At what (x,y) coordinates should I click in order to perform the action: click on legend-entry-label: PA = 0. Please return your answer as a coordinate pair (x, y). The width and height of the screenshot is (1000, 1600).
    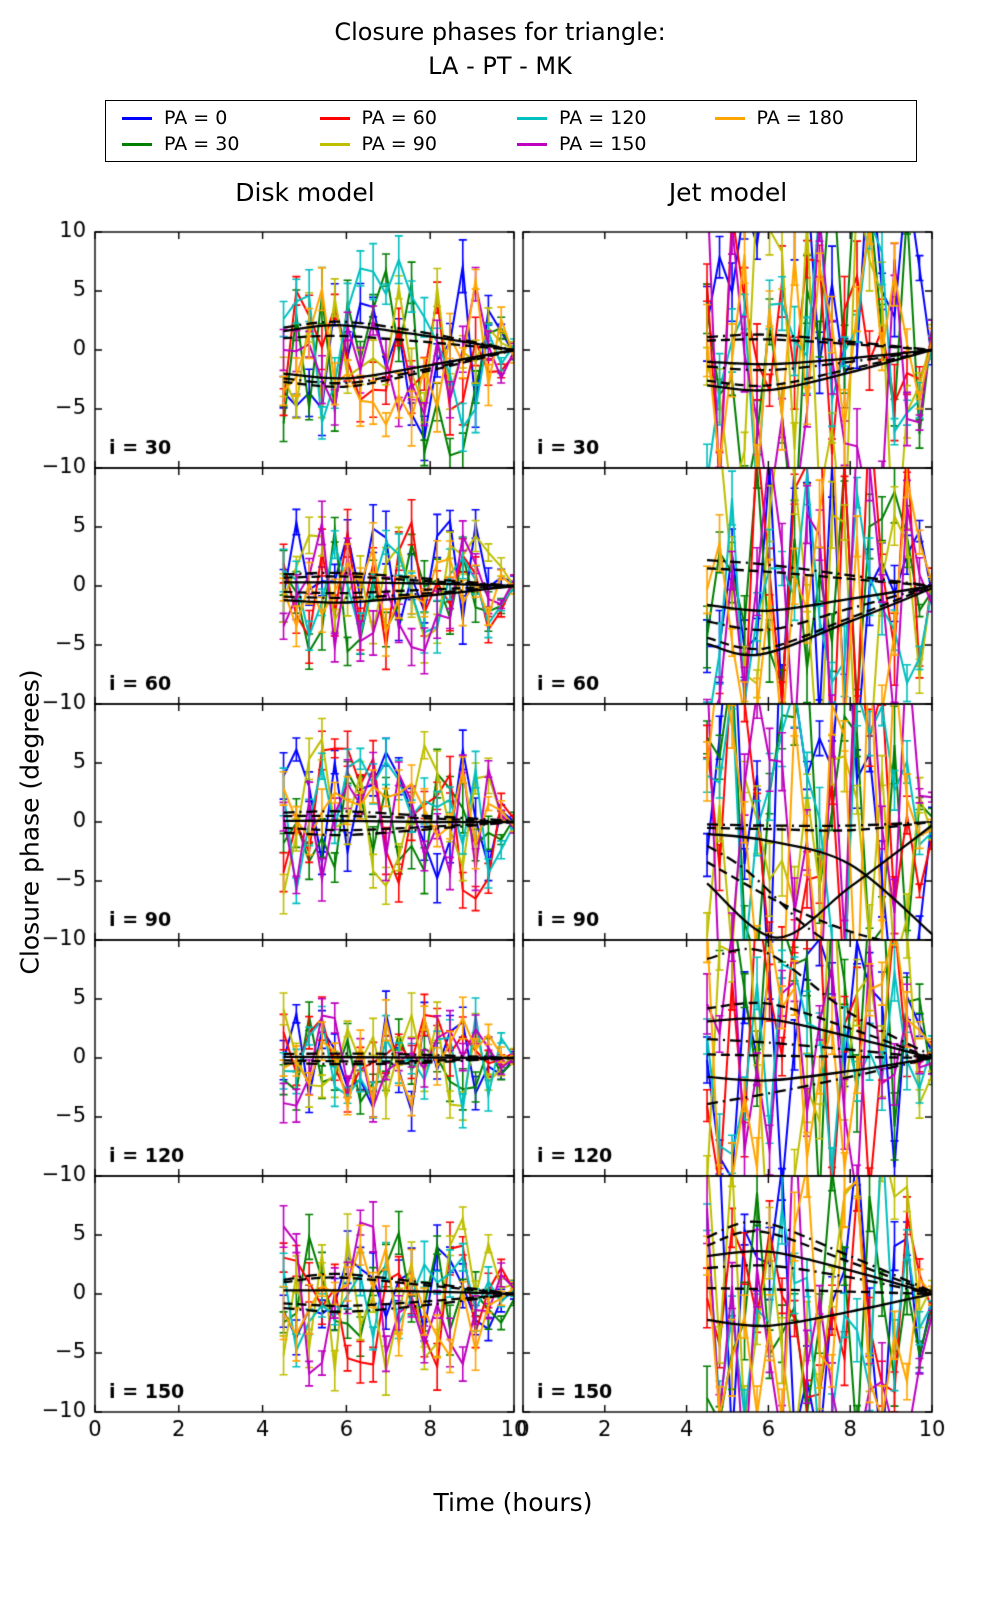
    Looking at the image, I should click on (196, 118).